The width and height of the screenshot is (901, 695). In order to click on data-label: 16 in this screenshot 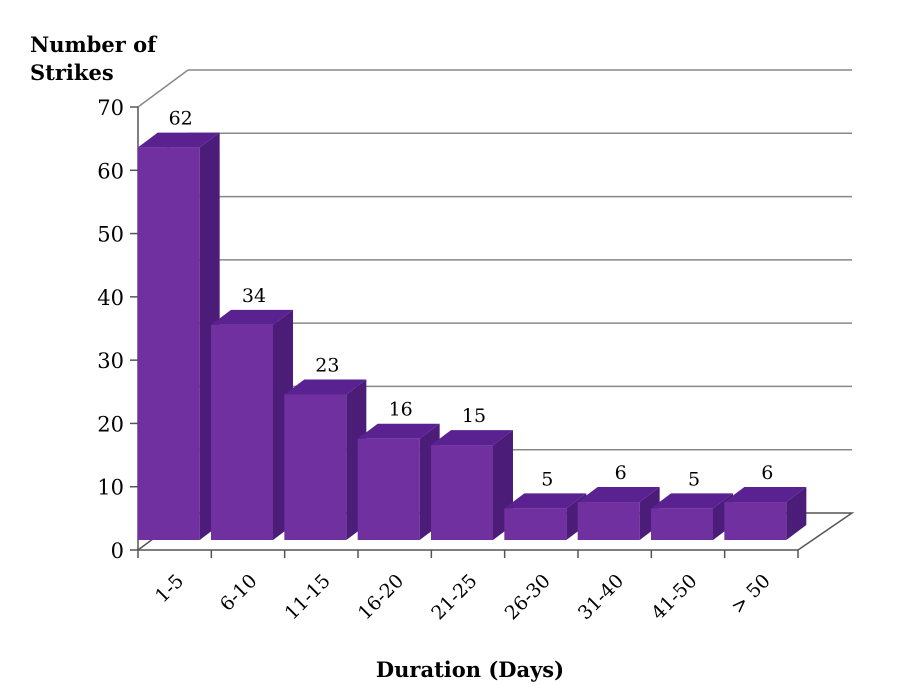, I will do `click(401, 410)`.